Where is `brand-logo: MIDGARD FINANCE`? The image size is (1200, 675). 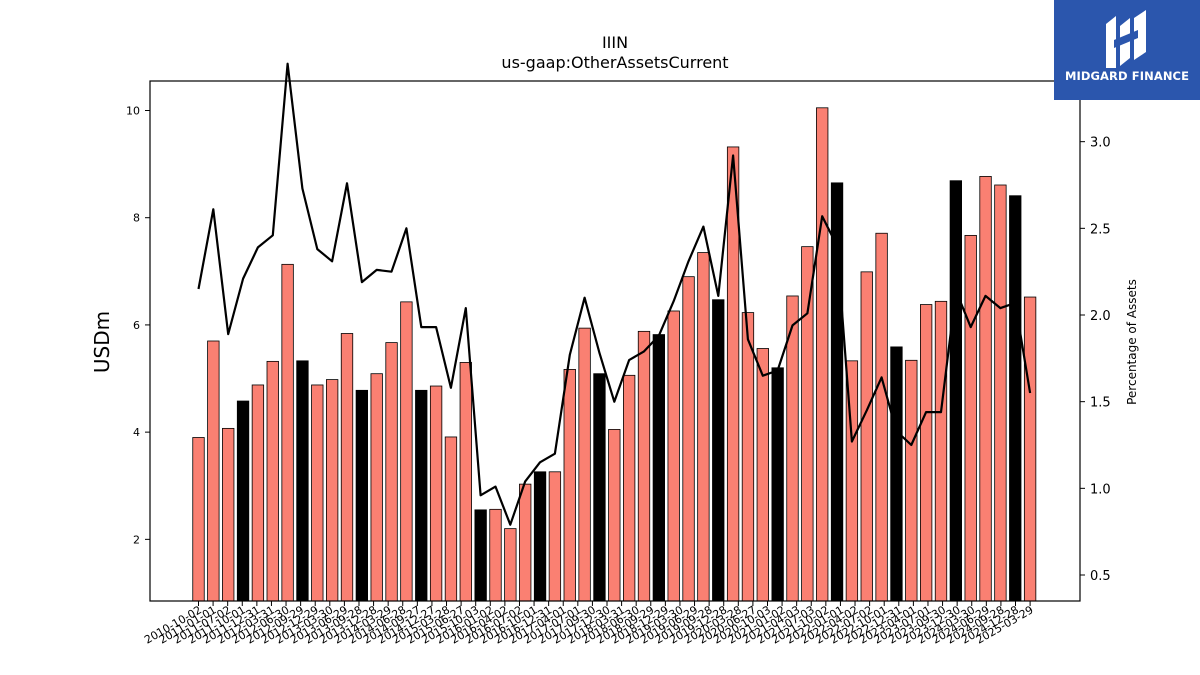 brand-logo: MIDGARD FINANCE is located at coordinates (1127, 50).